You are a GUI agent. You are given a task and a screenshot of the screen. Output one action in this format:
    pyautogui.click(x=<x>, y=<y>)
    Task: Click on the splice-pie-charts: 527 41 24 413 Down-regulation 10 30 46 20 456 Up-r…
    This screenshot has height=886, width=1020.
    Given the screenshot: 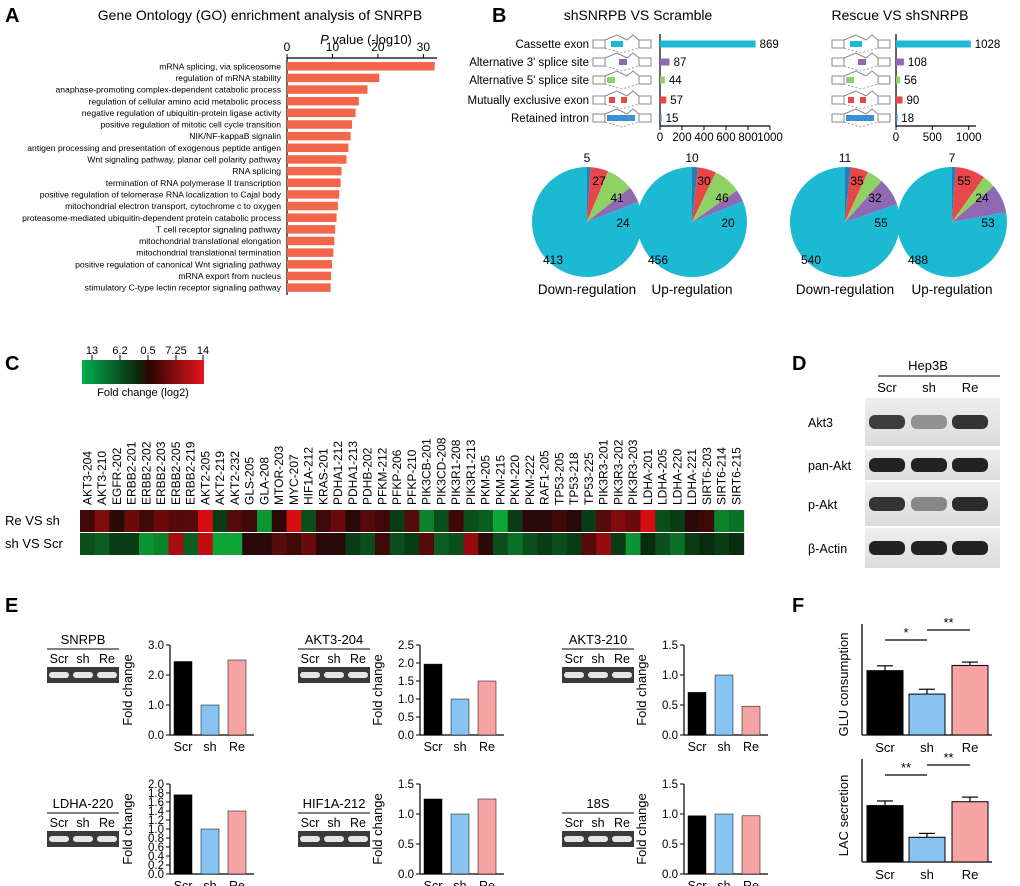 What is the action you would take?
    pyautogui.click(x=769, y=224)
    